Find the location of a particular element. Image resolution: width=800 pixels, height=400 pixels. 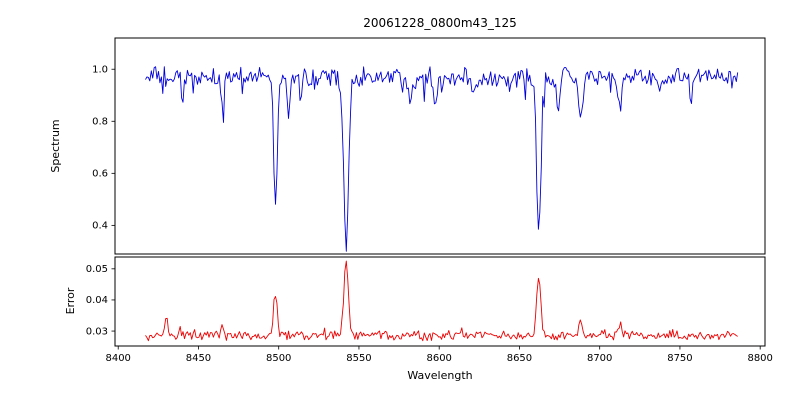

x-tick-label: 8650 is located at coordinates (519, 358).